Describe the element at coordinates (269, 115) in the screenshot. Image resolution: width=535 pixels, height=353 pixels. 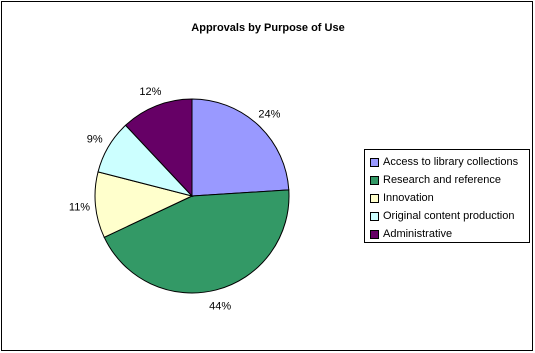
I see `pie-data-label-1: 24%` at that location.